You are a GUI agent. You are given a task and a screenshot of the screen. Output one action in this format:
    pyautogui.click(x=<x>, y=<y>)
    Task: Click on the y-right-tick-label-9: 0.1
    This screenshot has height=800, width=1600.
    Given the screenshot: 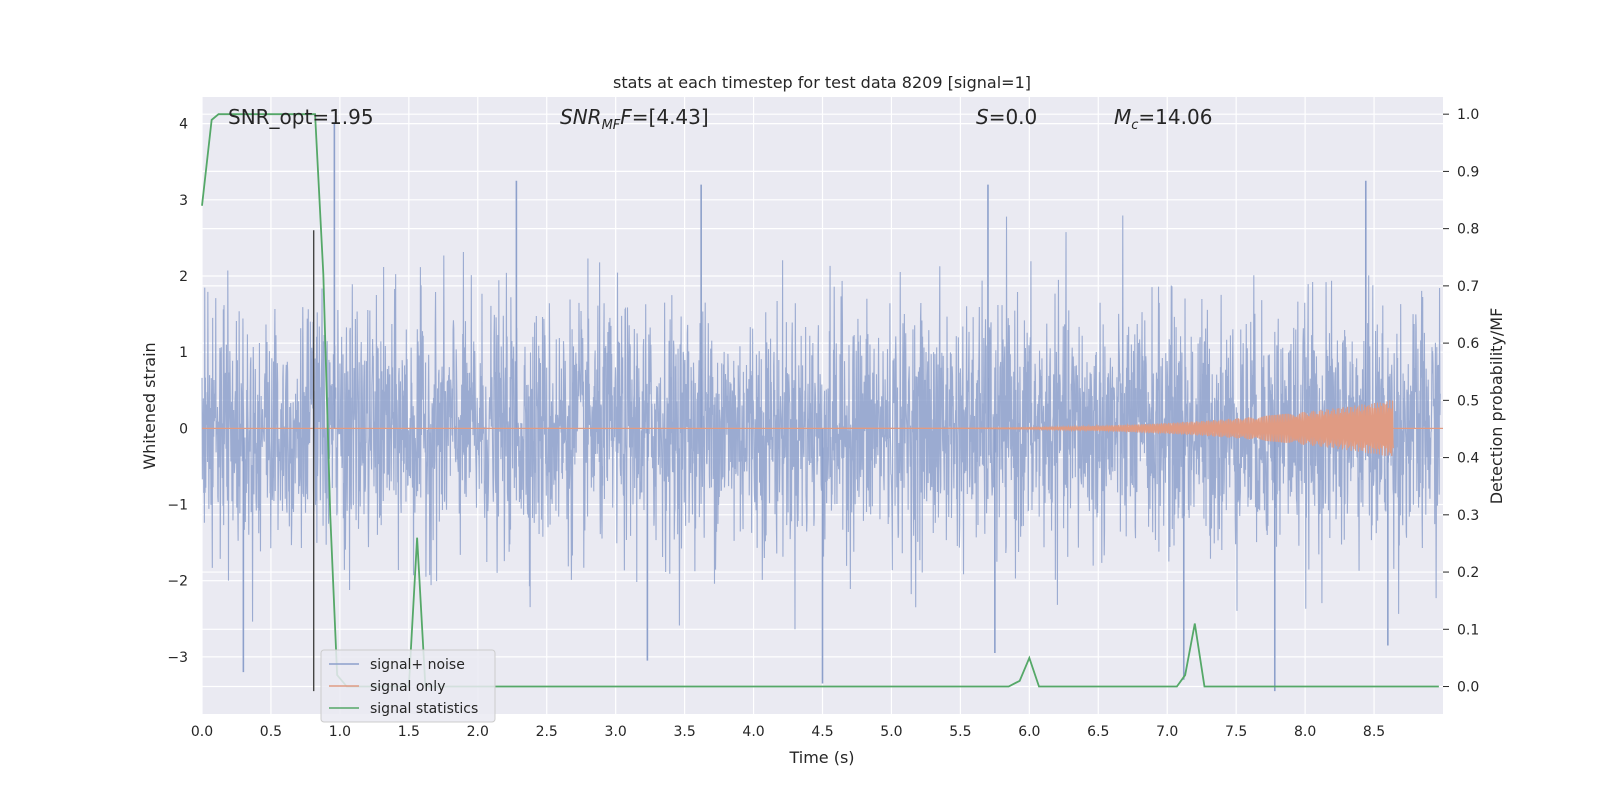 What is the action you would take?
    pyautogui.click(x=1468, y=630)
    